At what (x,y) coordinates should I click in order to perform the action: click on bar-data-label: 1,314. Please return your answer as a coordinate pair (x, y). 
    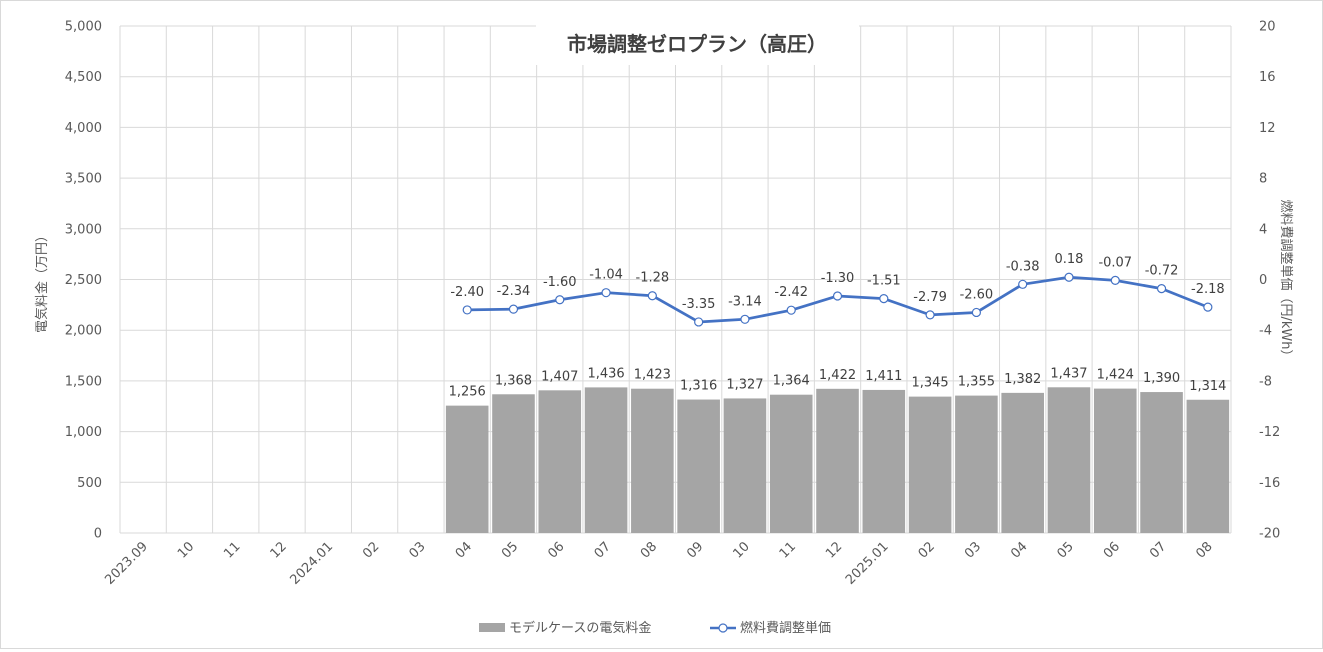
    Looking at the image, I should click on (1207, 386).